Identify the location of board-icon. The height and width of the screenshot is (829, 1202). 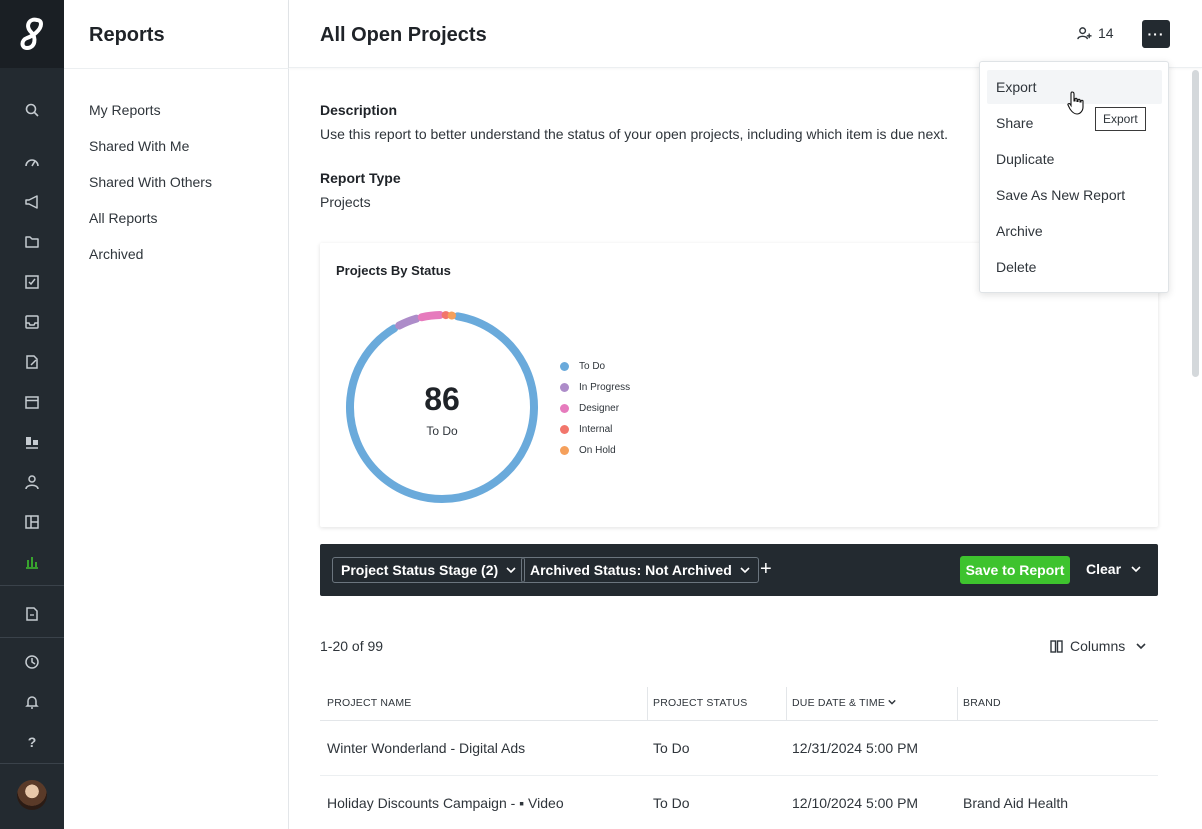
(32, 442).